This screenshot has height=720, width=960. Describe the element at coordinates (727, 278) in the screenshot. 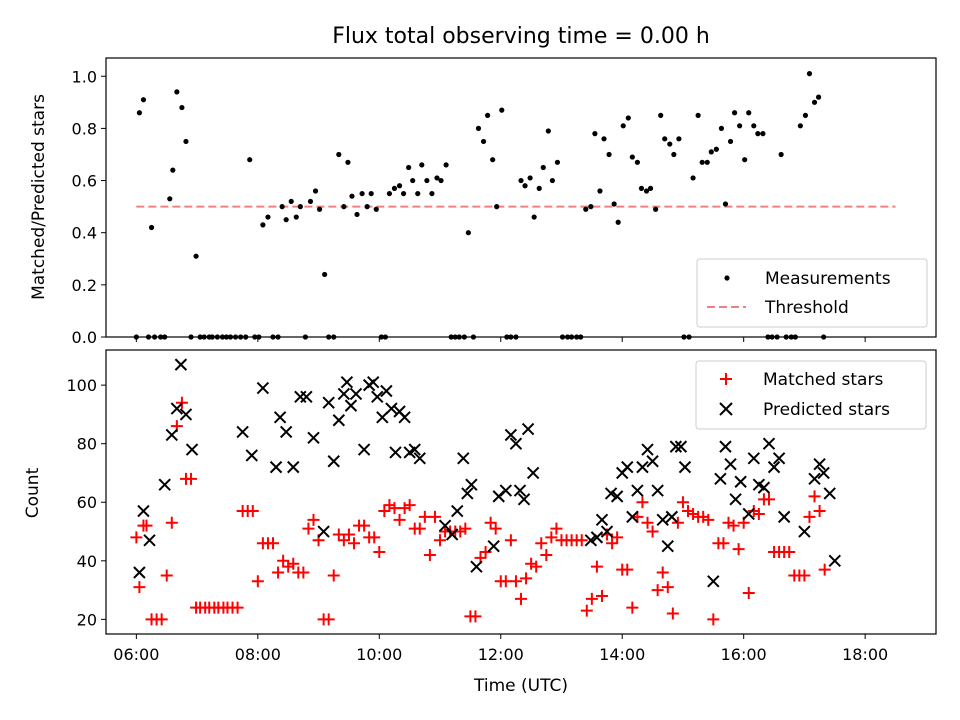

I see `legend-measurements-marker` at that location.